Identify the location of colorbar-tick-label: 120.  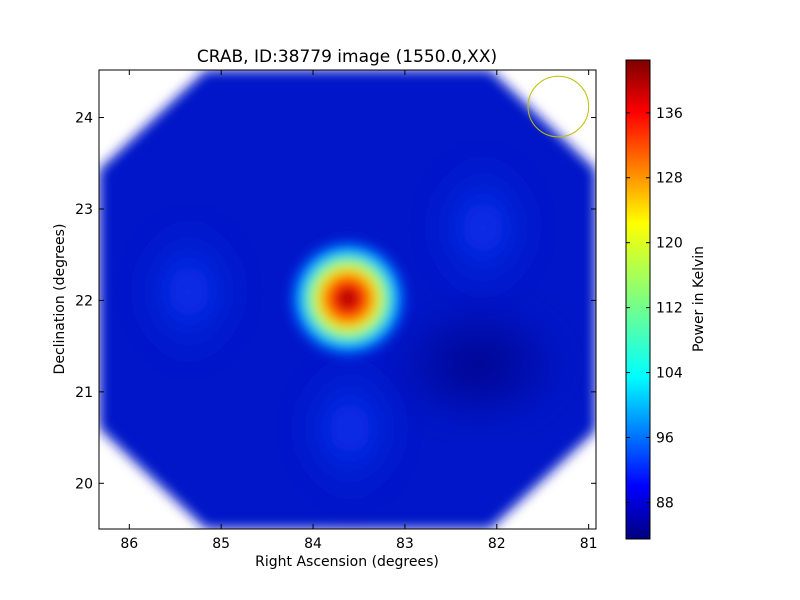
(669, 244).